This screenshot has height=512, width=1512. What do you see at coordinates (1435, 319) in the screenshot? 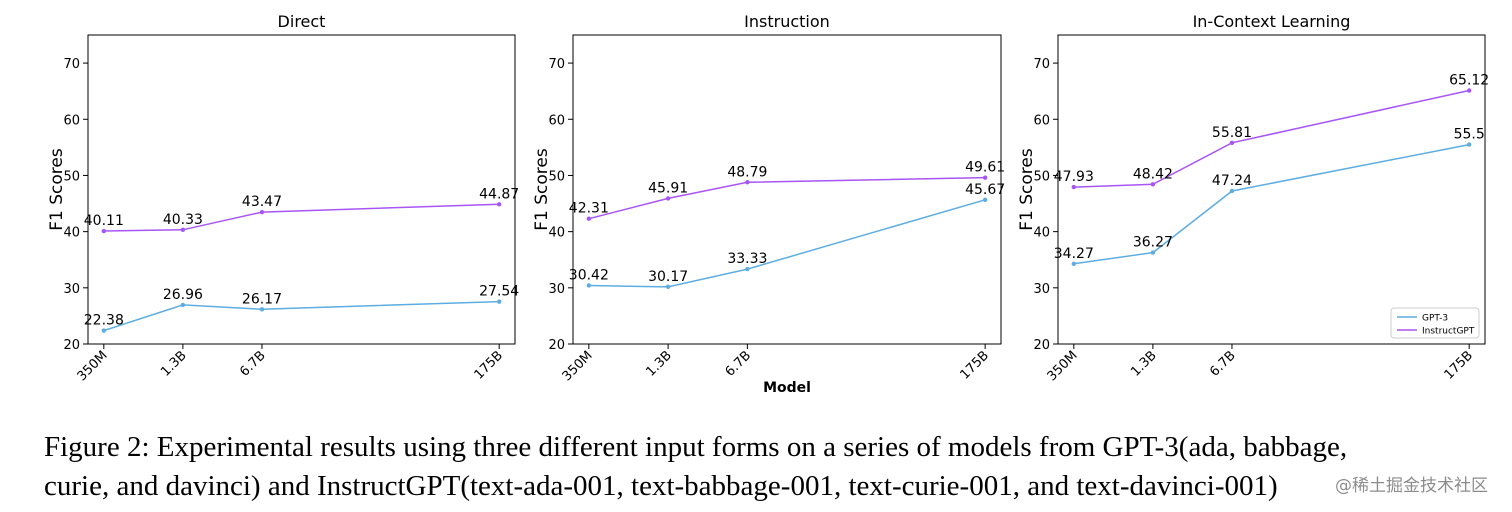
I see `legend-entry: GPT-3` at bounding box center [1435, 319].